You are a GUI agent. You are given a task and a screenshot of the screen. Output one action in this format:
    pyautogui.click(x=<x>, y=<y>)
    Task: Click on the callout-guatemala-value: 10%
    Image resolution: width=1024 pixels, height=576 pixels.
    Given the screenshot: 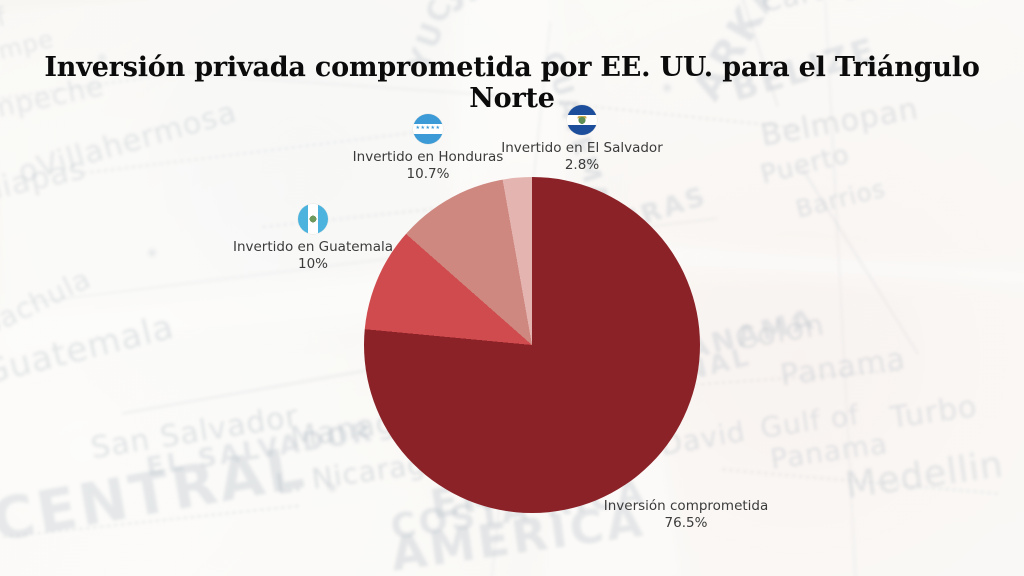 What is the action you would take?
    pyautogui.click(x=312, y=264)
    